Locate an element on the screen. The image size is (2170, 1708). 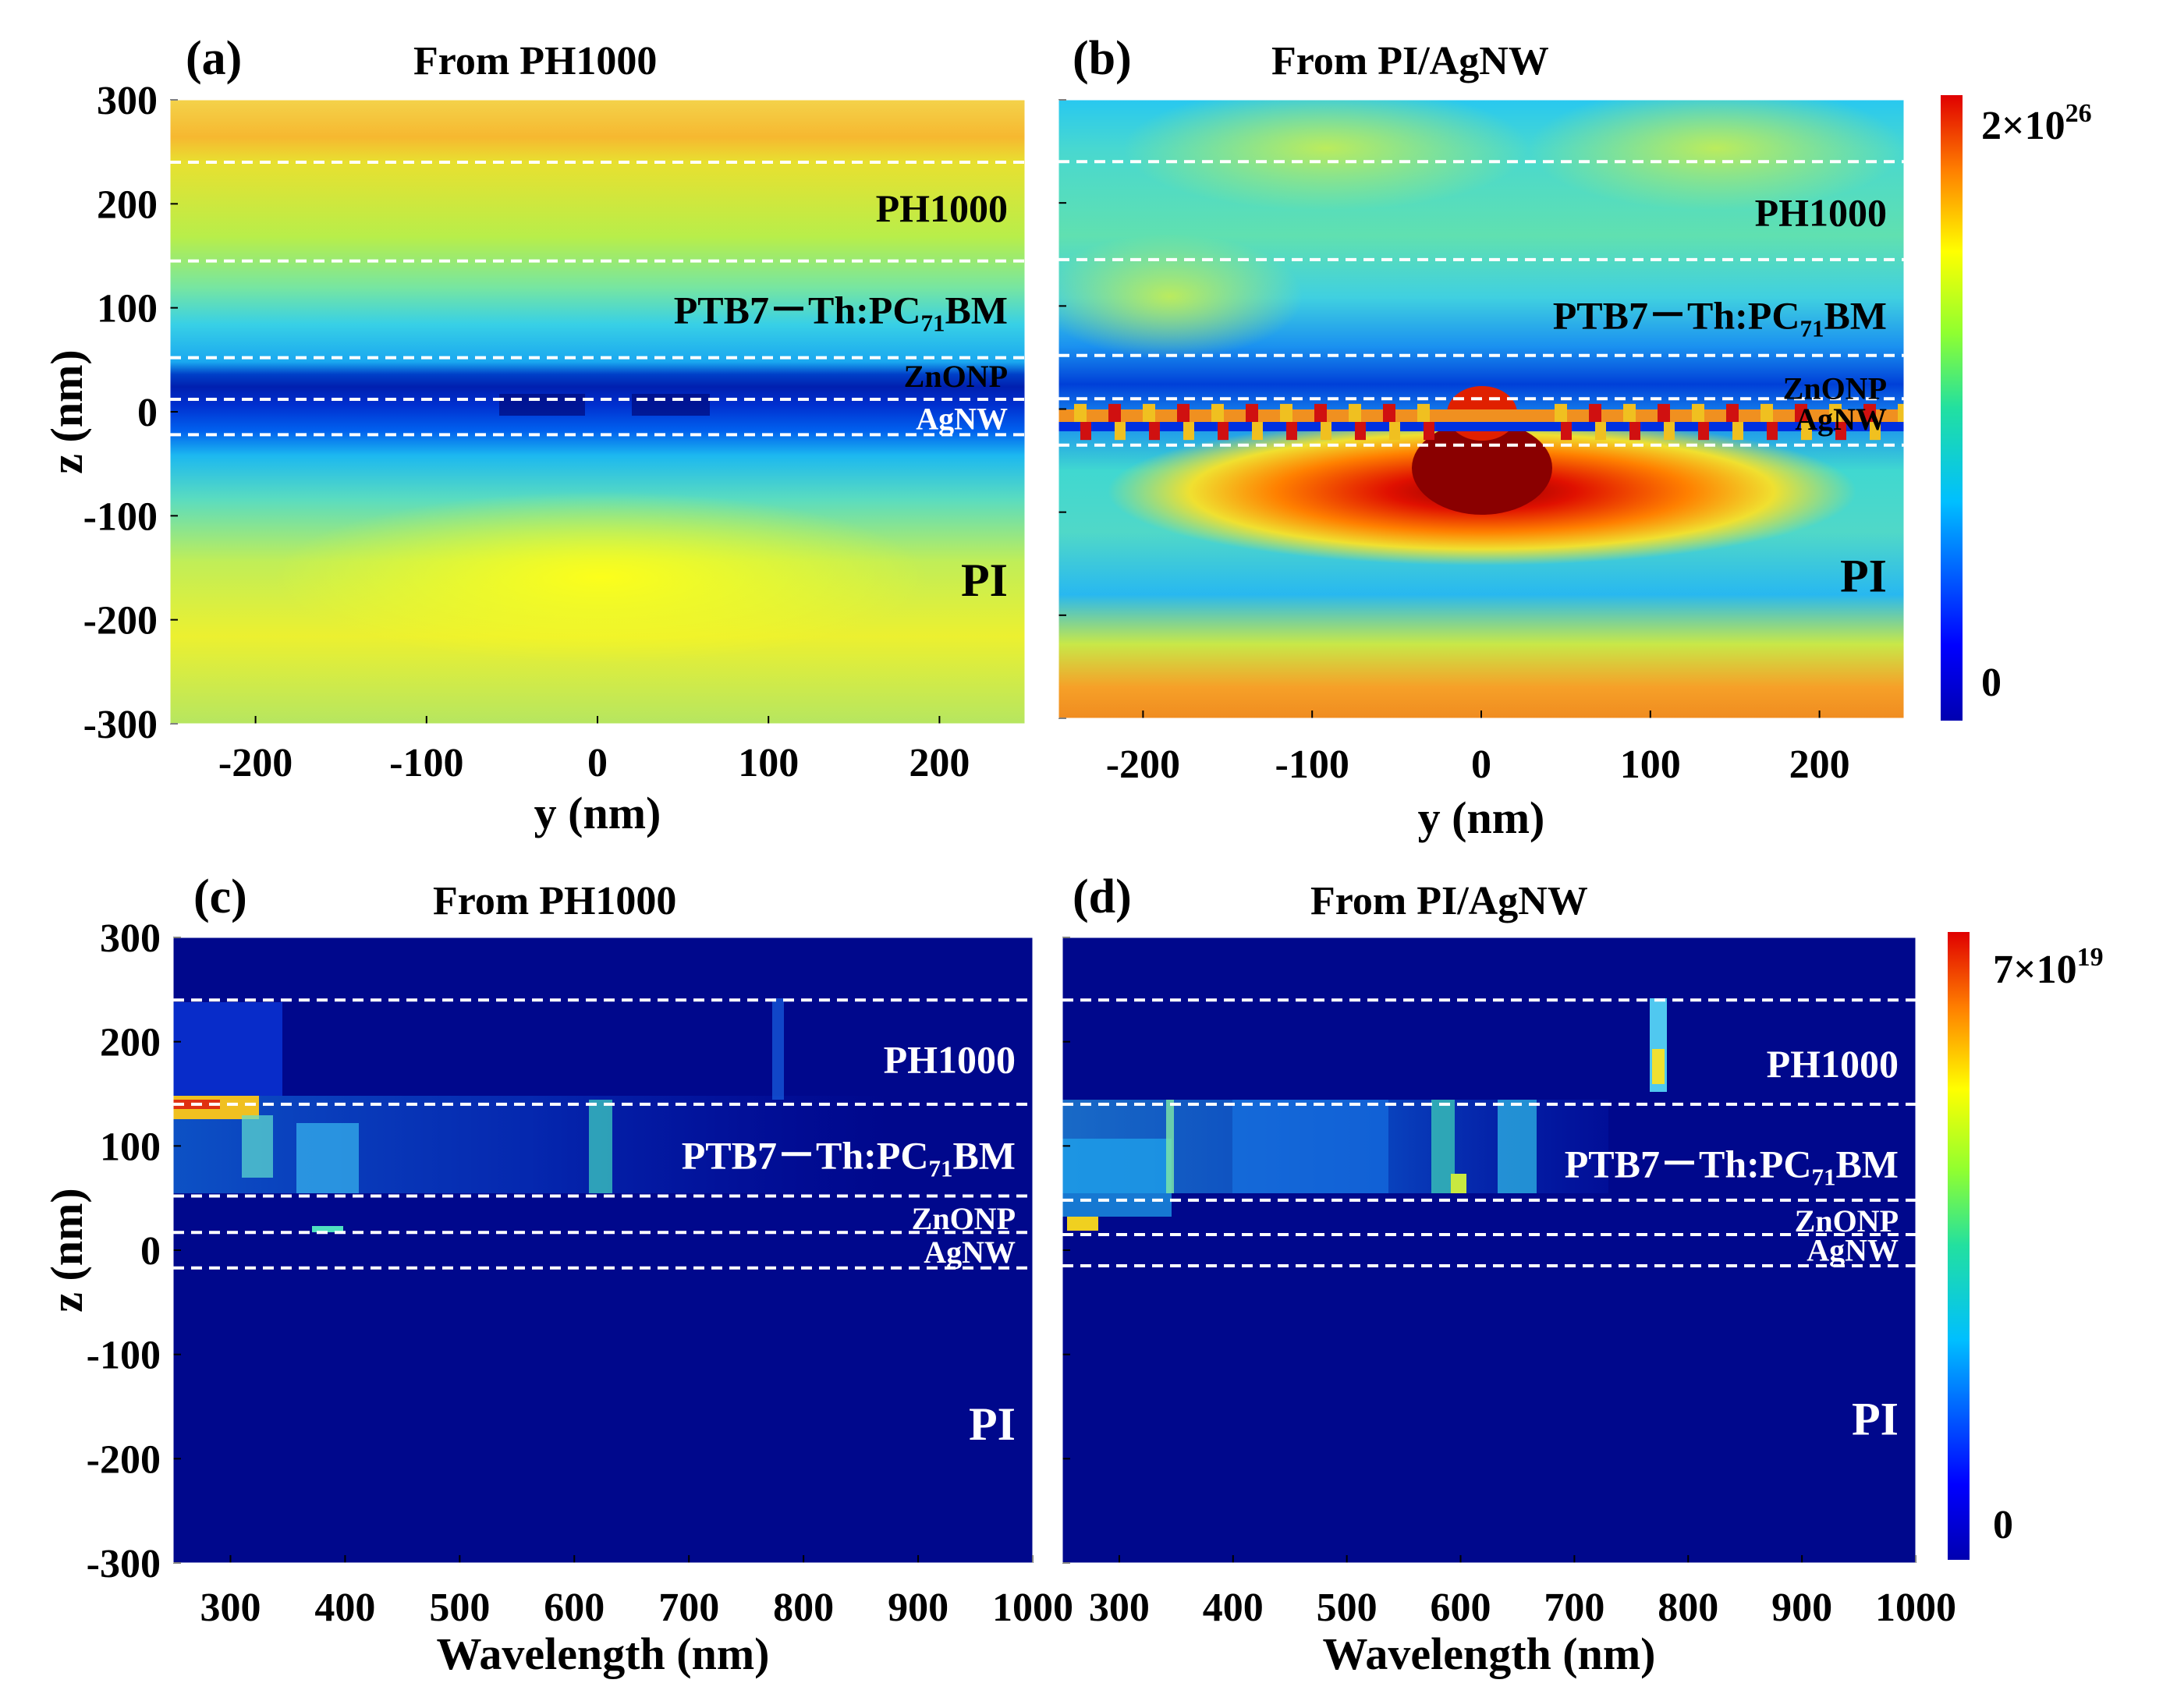
x-tick-label: -100 is located at coordinates (1312, 764).